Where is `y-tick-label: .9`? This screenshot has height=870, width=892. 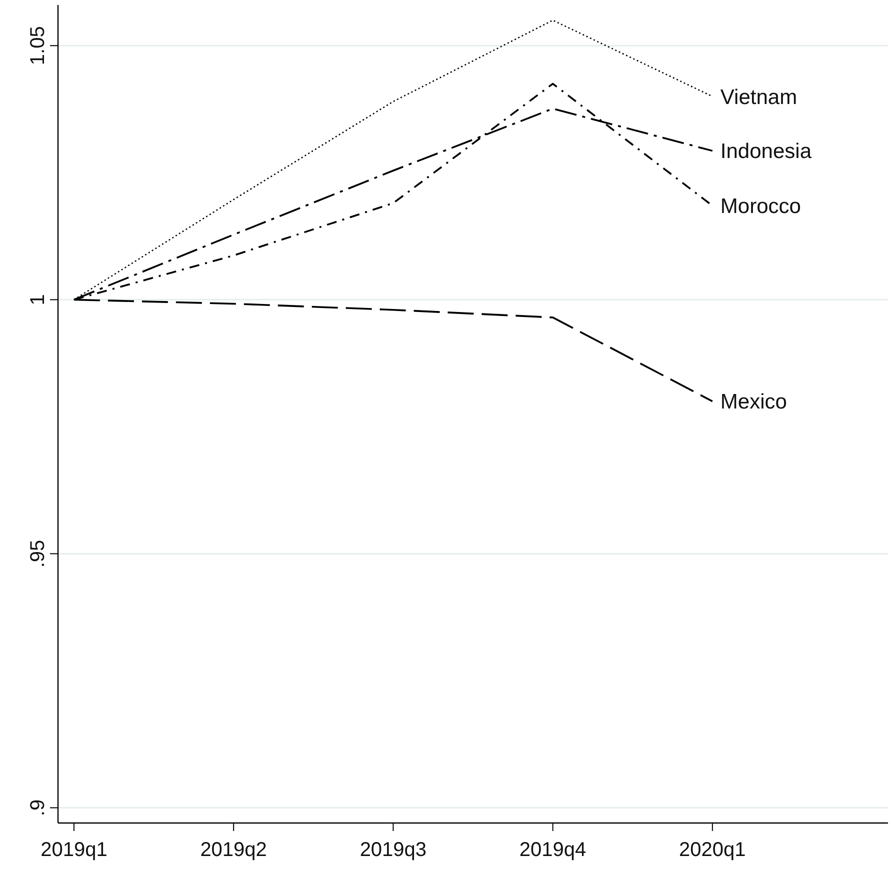 y-tick-label: .9 is located at coordinates (38, 807).